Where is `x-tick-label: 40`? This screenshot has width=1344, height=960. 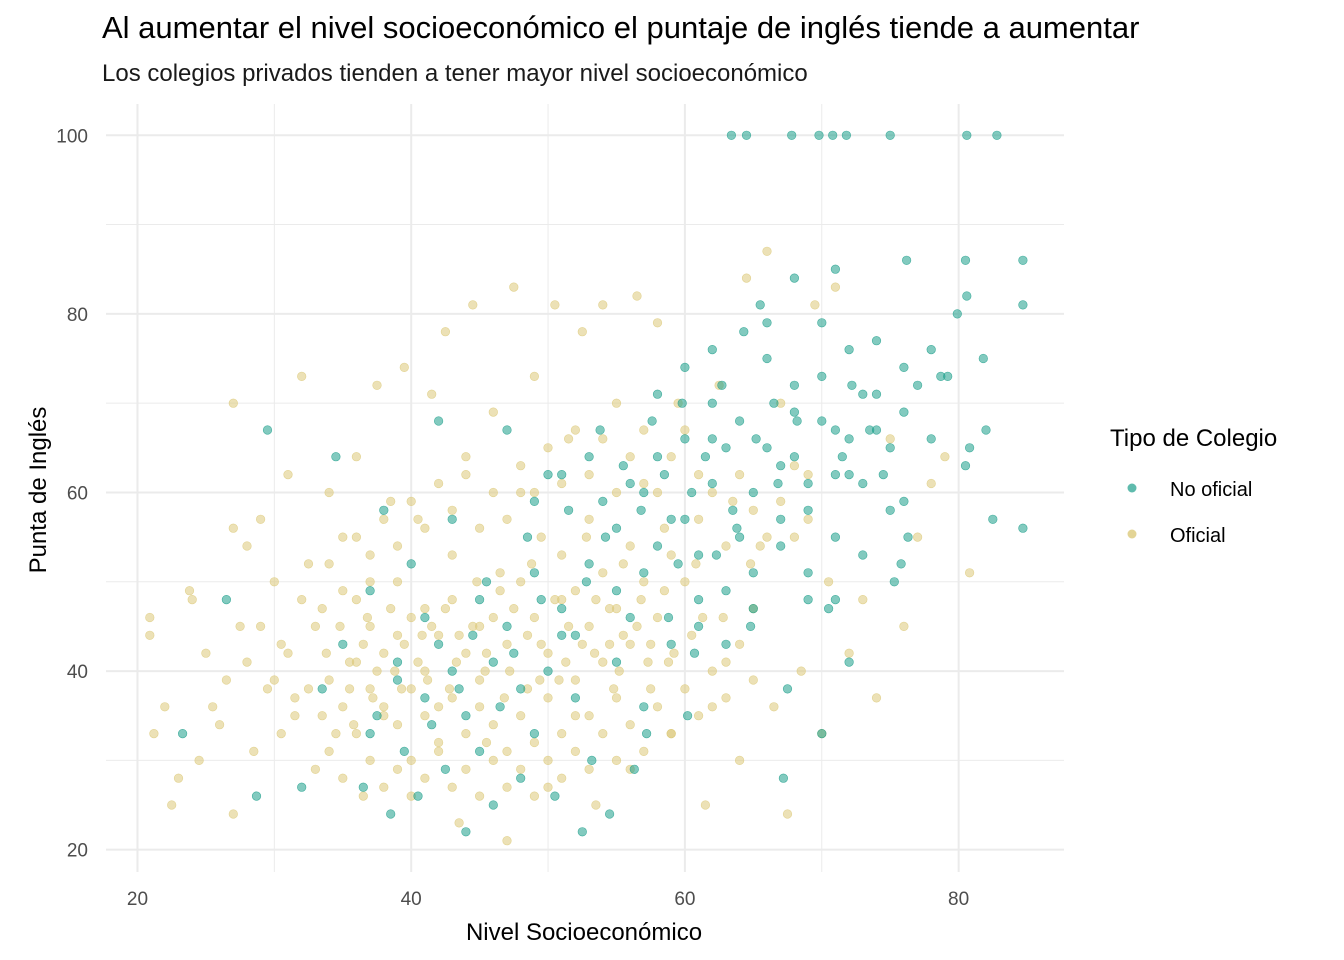
x-tick-label: 40 is located at coordinates (411, 899).